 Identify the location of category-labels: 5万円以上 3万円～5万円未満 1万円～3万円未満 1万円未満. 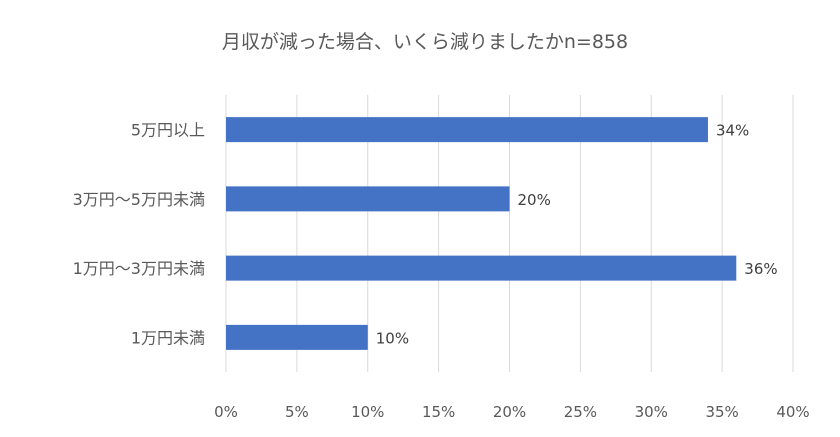
(139, 234).